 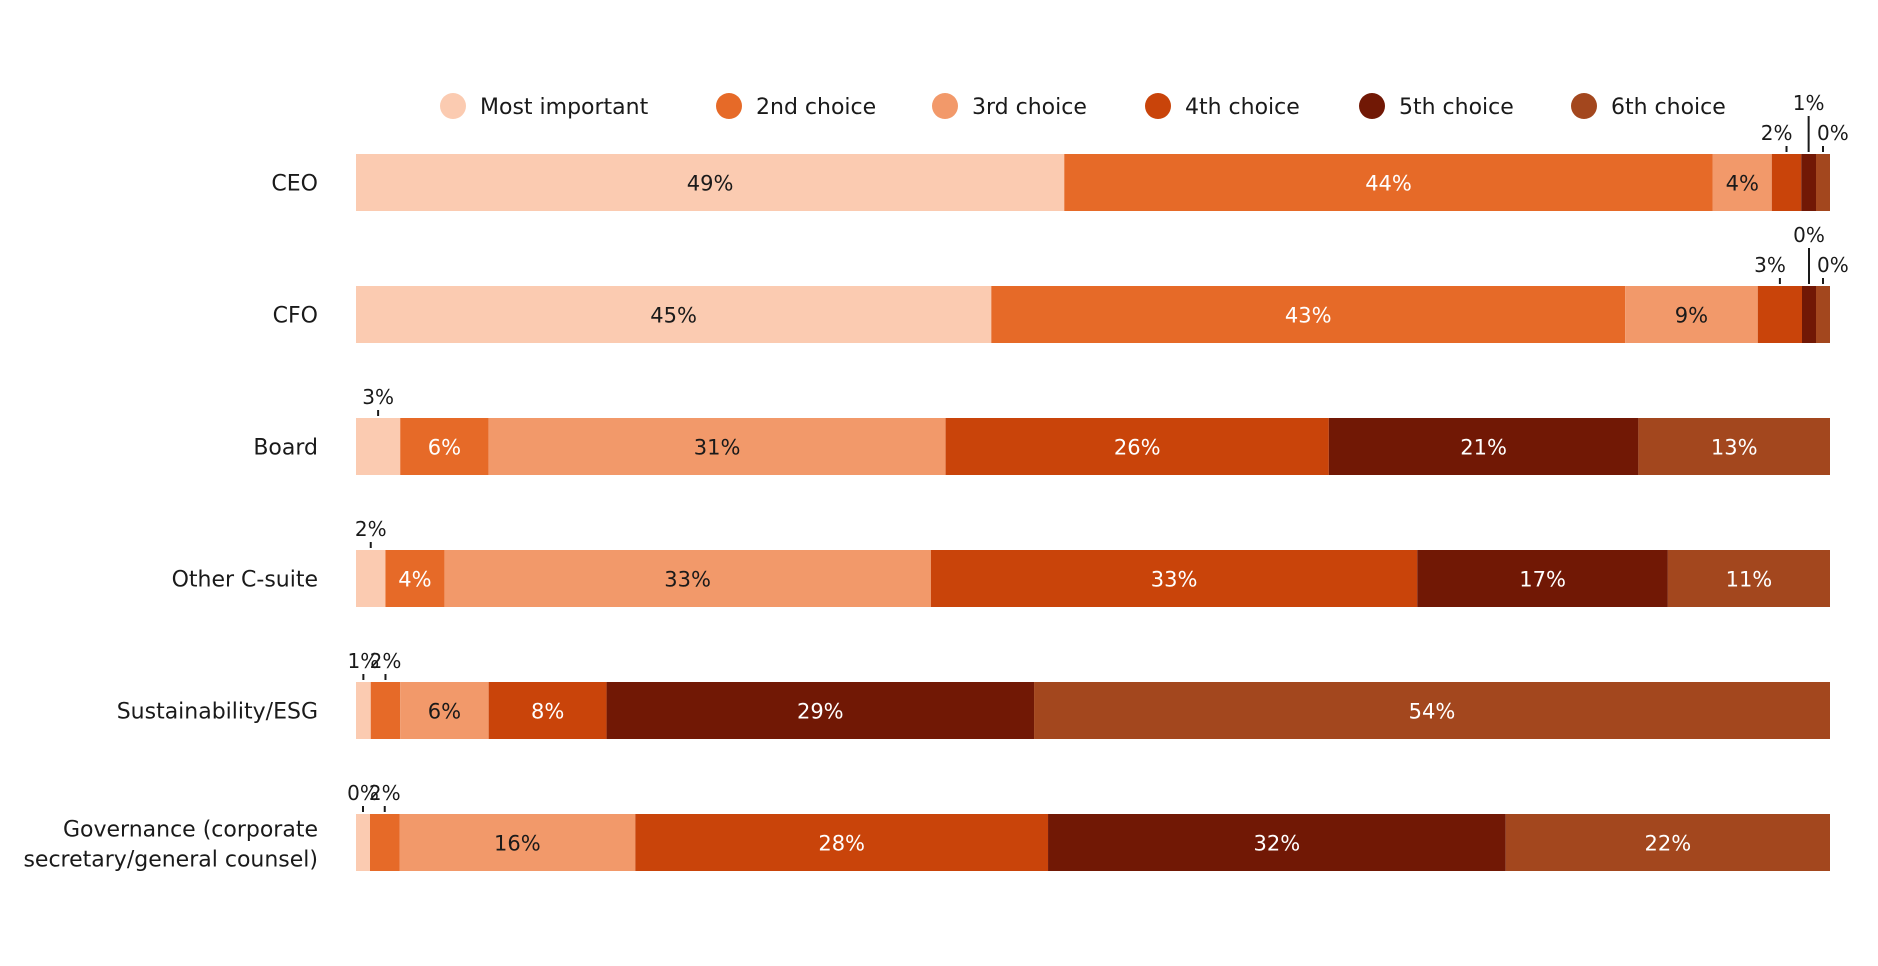 I want to click on legend-label-4: 4th choice, so click(x=1242, y=107).